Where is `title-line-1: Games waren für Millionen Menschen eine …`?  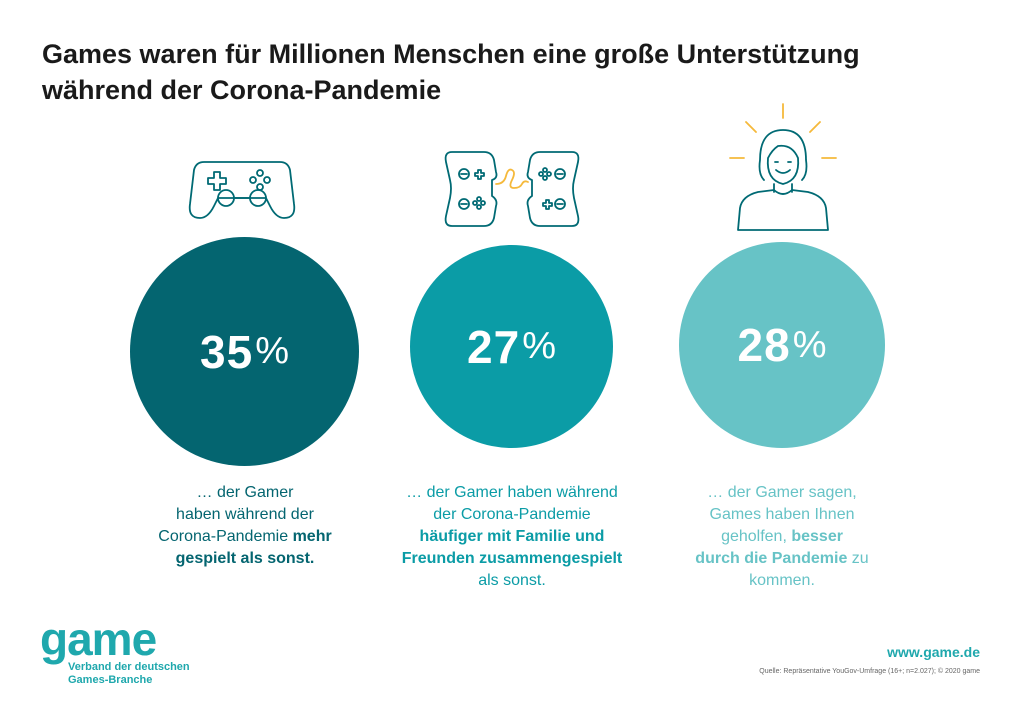 title-line-1: Games waren für Millionen Menschen eine … is located at coordinates (451, 54).